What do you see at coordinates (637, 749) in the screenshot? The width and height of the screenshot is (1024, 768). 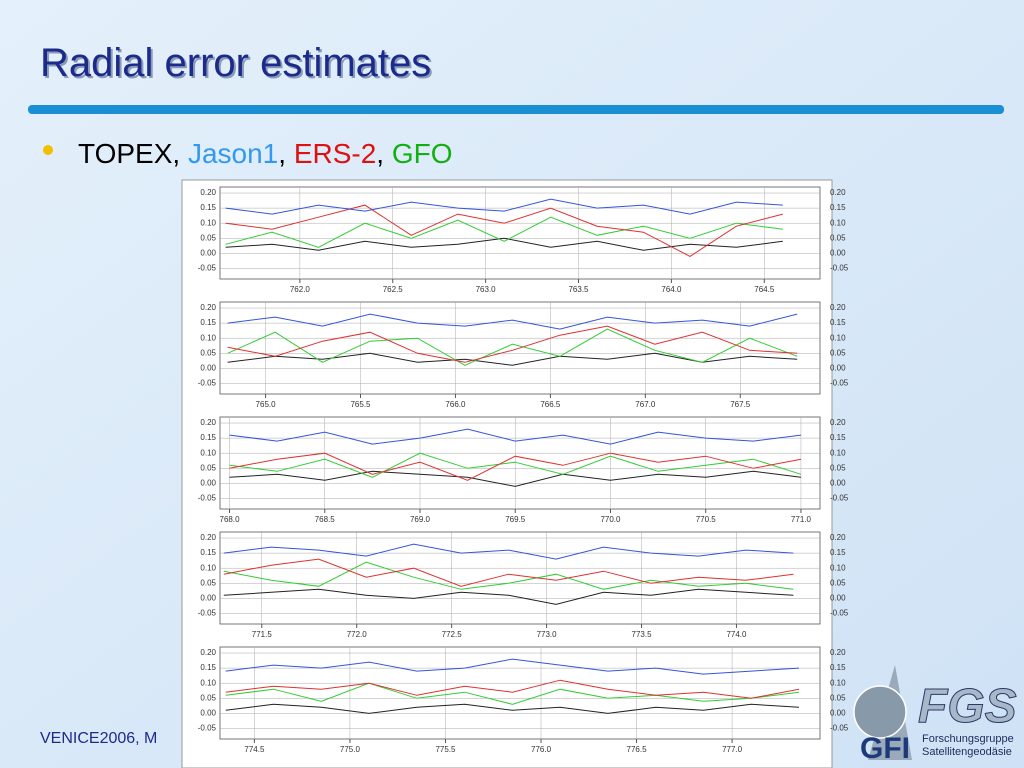 I see `x-tick-label: 776.5` at bounding box center [637, 749].